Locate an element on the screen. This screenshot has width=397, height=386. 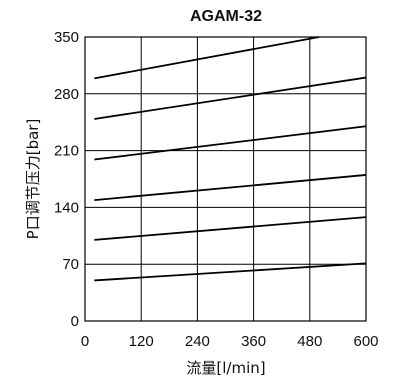
y-tick-label: 140 is located at coordinates (66, 207).